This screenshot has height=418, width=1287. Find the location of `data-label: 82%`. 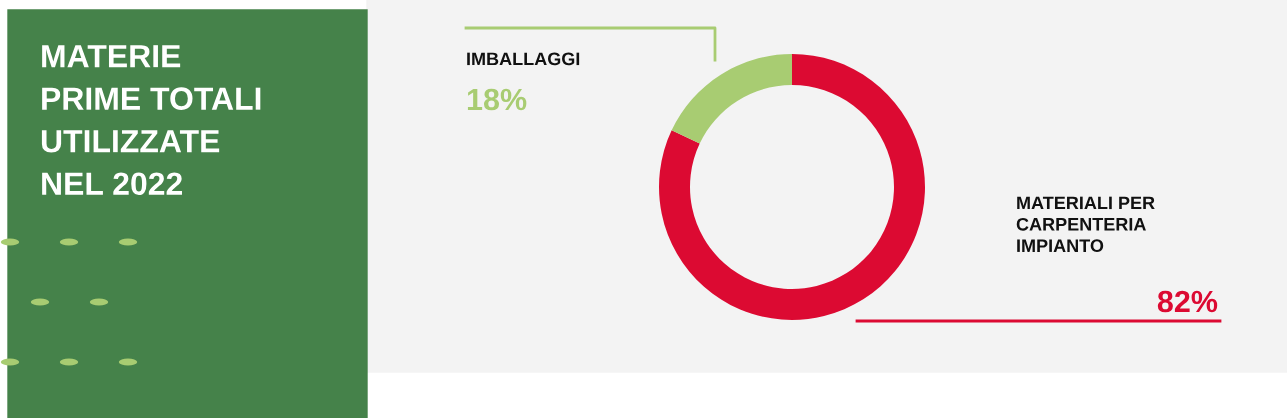

data-label: 82% is located at coordinates (1187, 301).